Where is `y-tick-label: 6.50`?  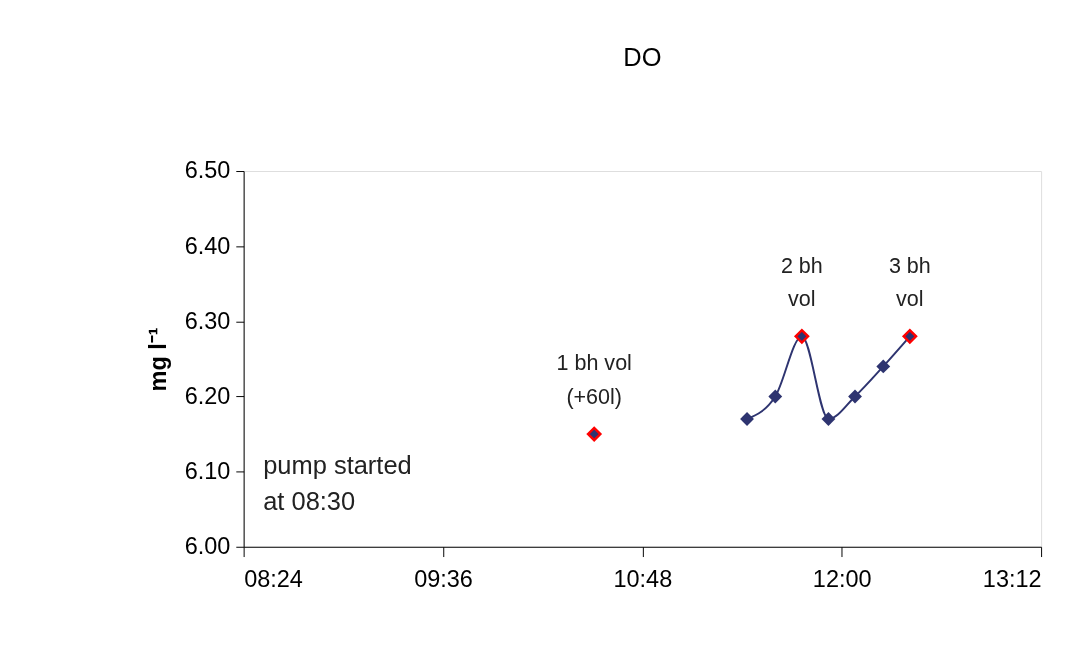 y-tick-label: 6.50 is located at coordinates (207, 170).